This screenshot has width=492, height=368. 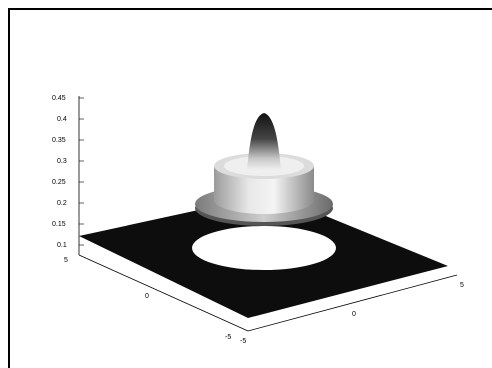 What do you see at coordinates (66, 260) in the screenshot?
I see `y-tick-label: 5` at bounding box center [66, 260].